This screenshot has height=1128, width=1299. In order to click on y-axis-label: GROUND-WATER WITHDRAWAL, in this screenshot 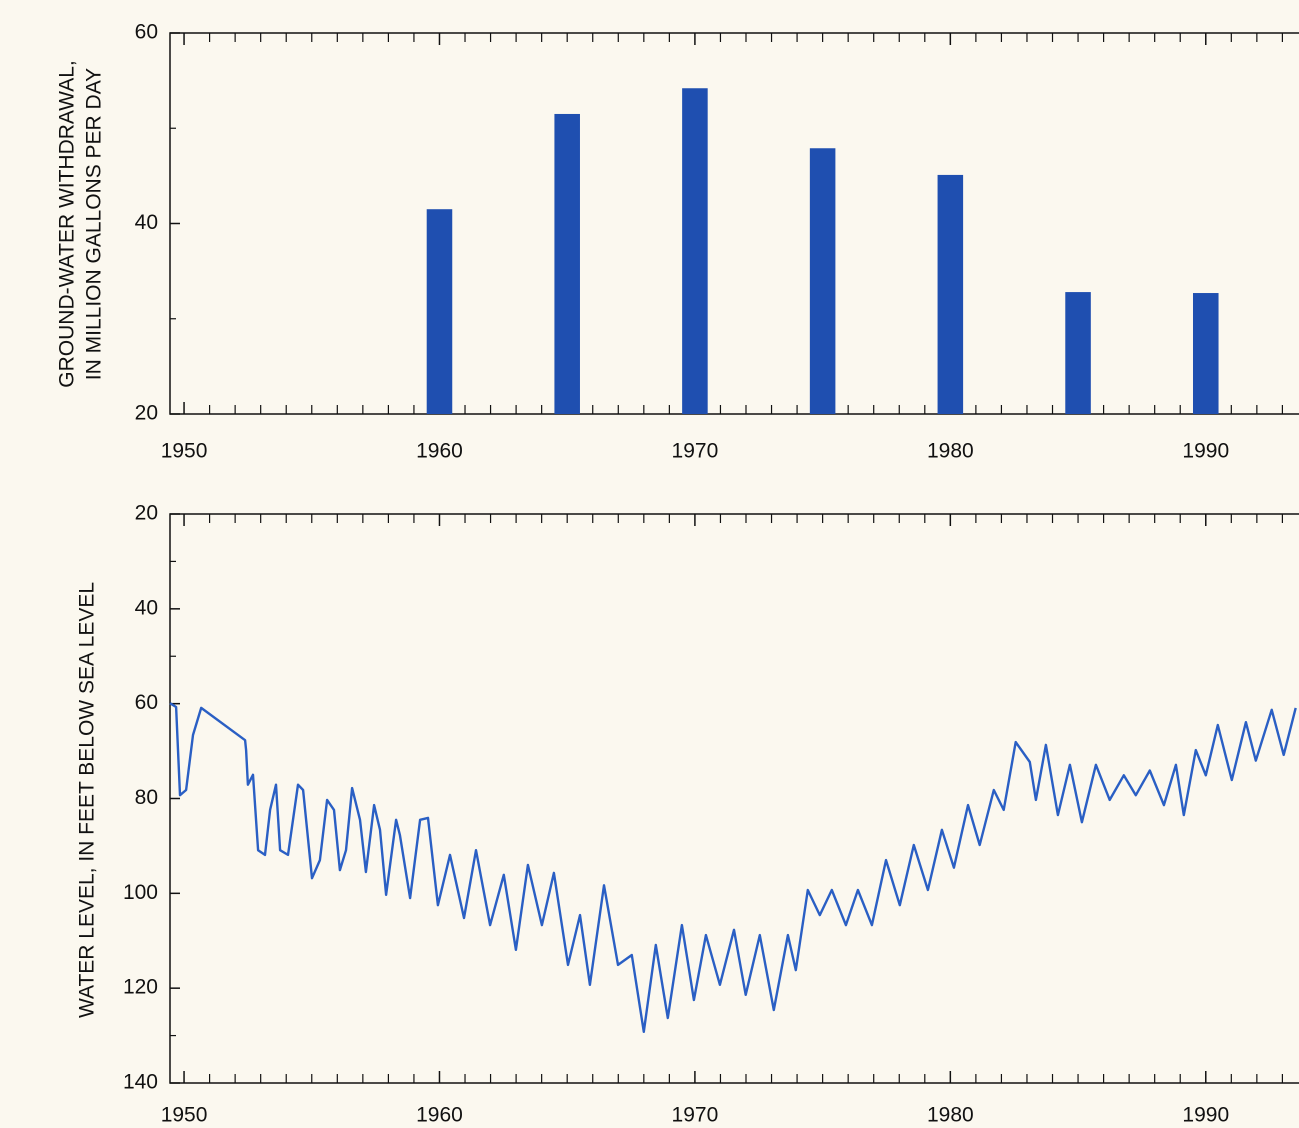, I will do `click(67, 223)`.